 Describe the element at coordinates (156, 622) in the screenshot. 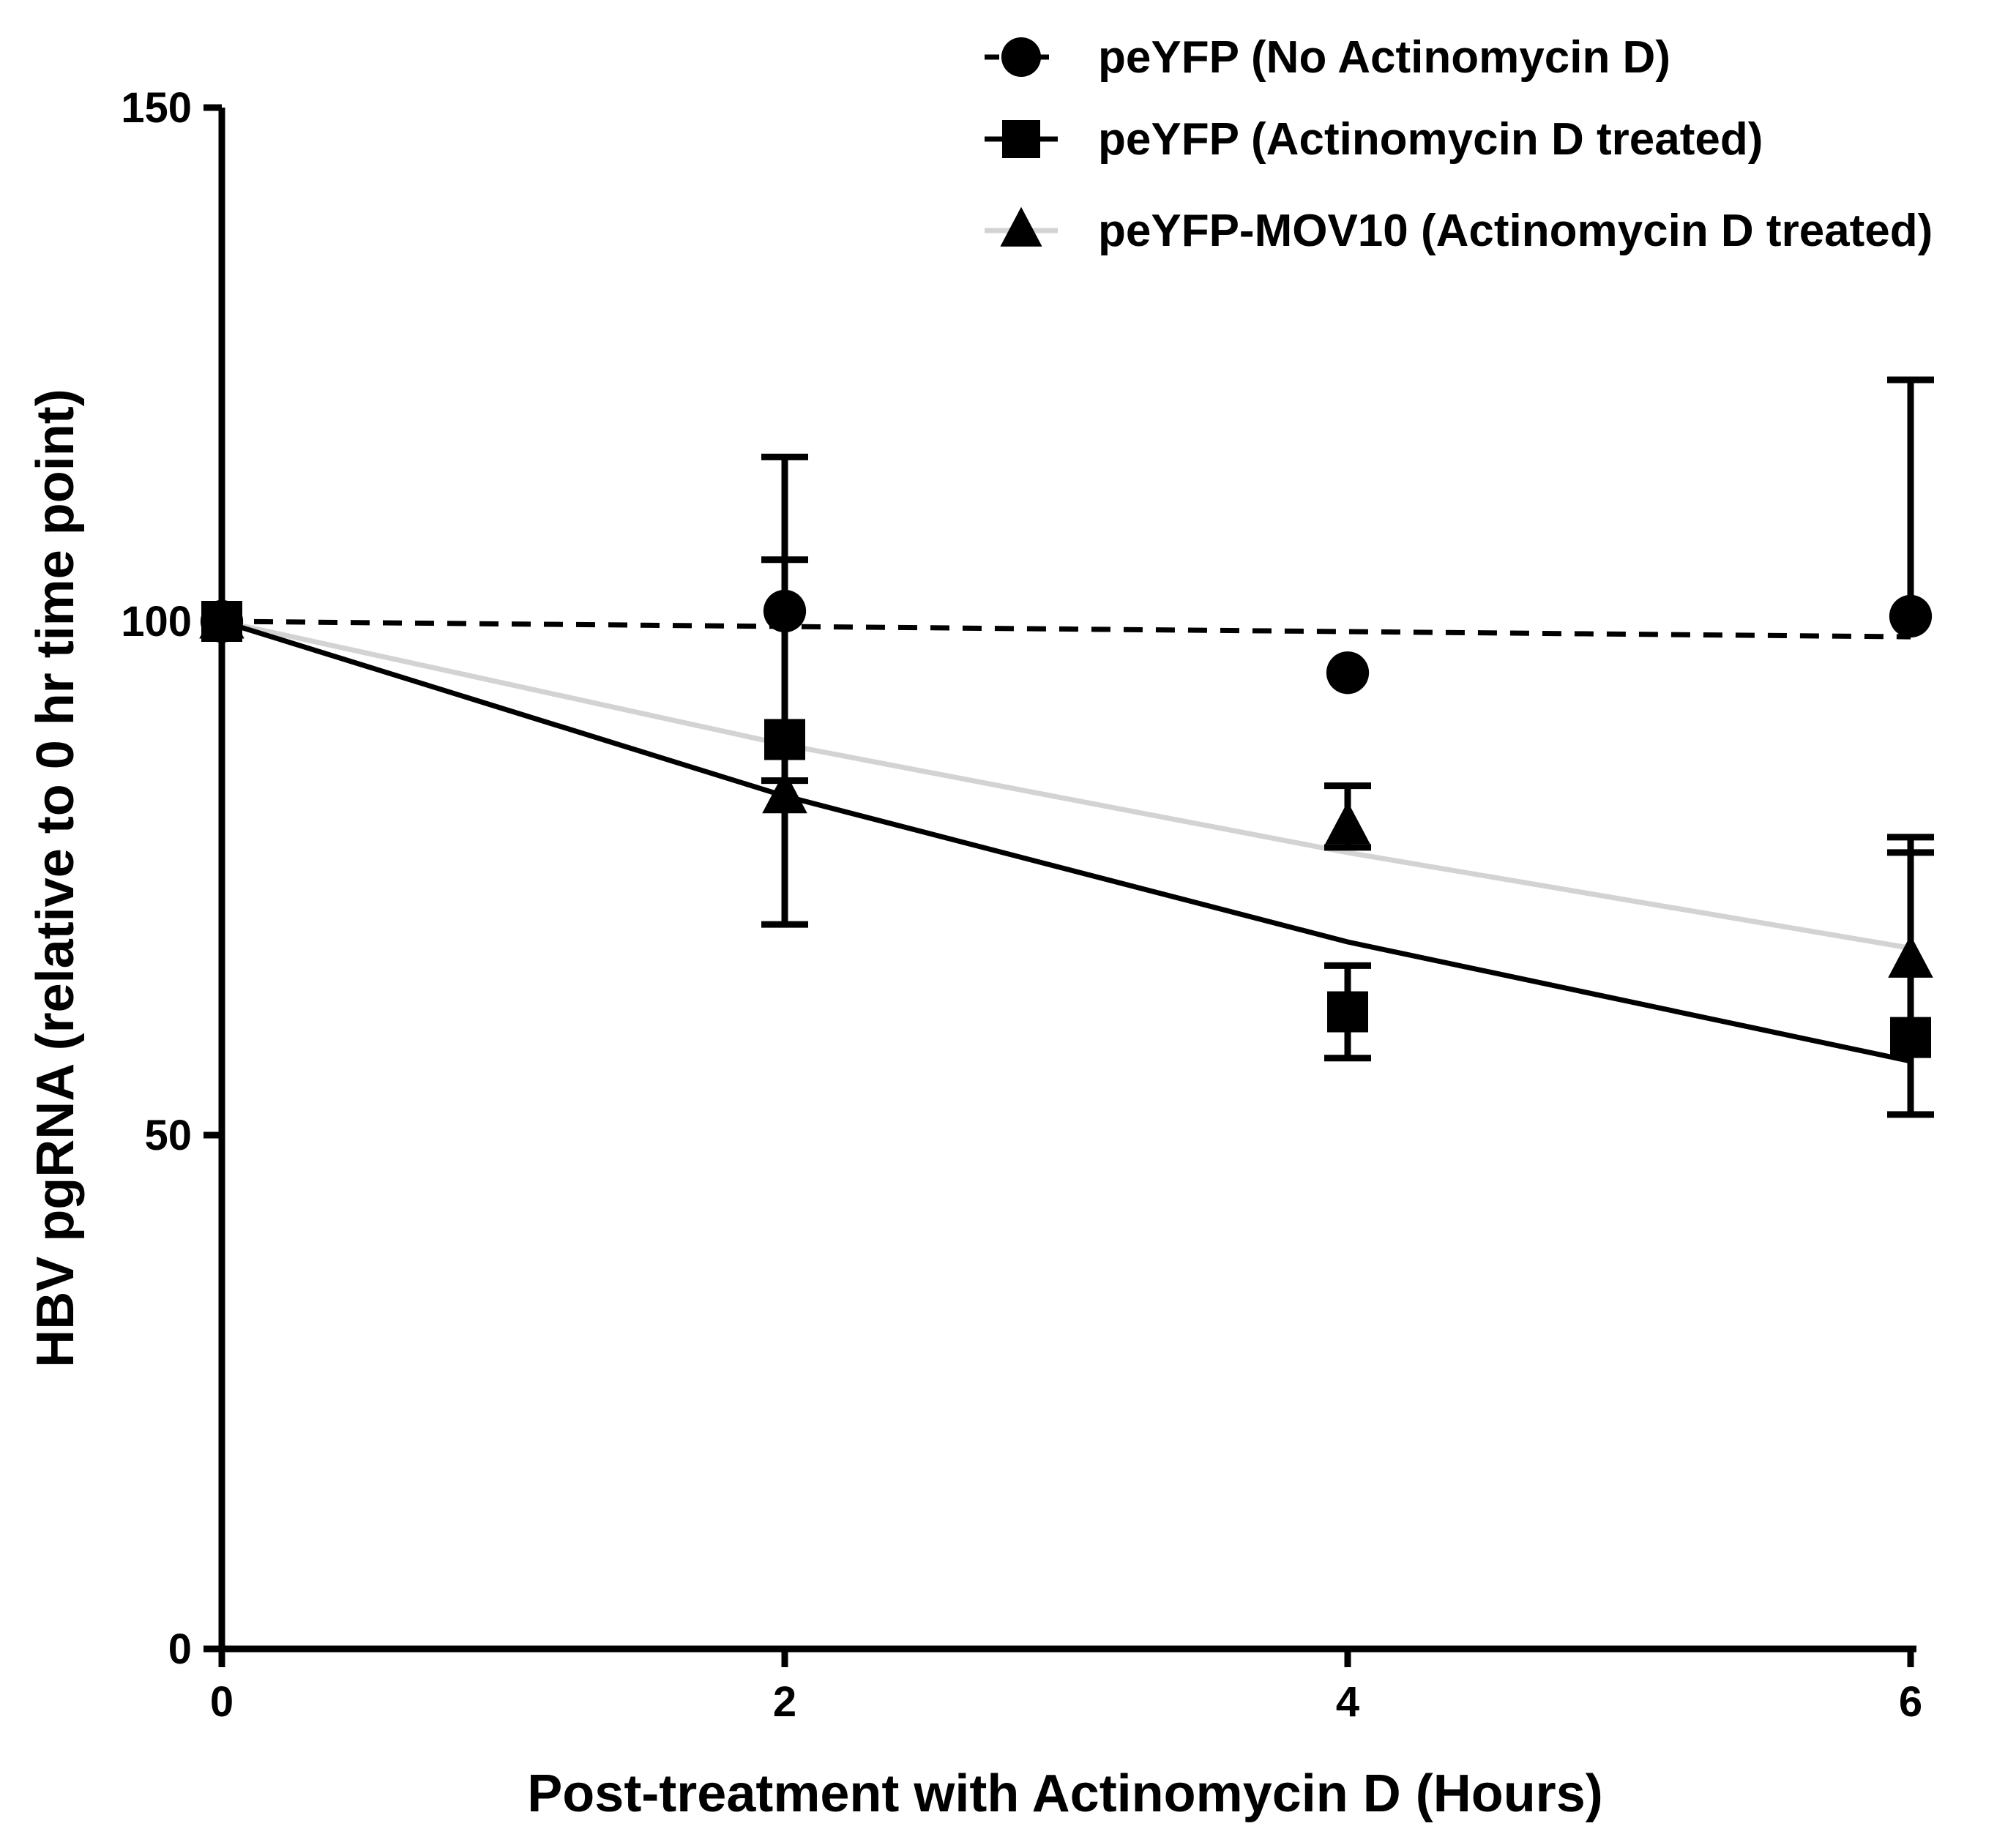

I see `y-tick-label: 100` at that location.